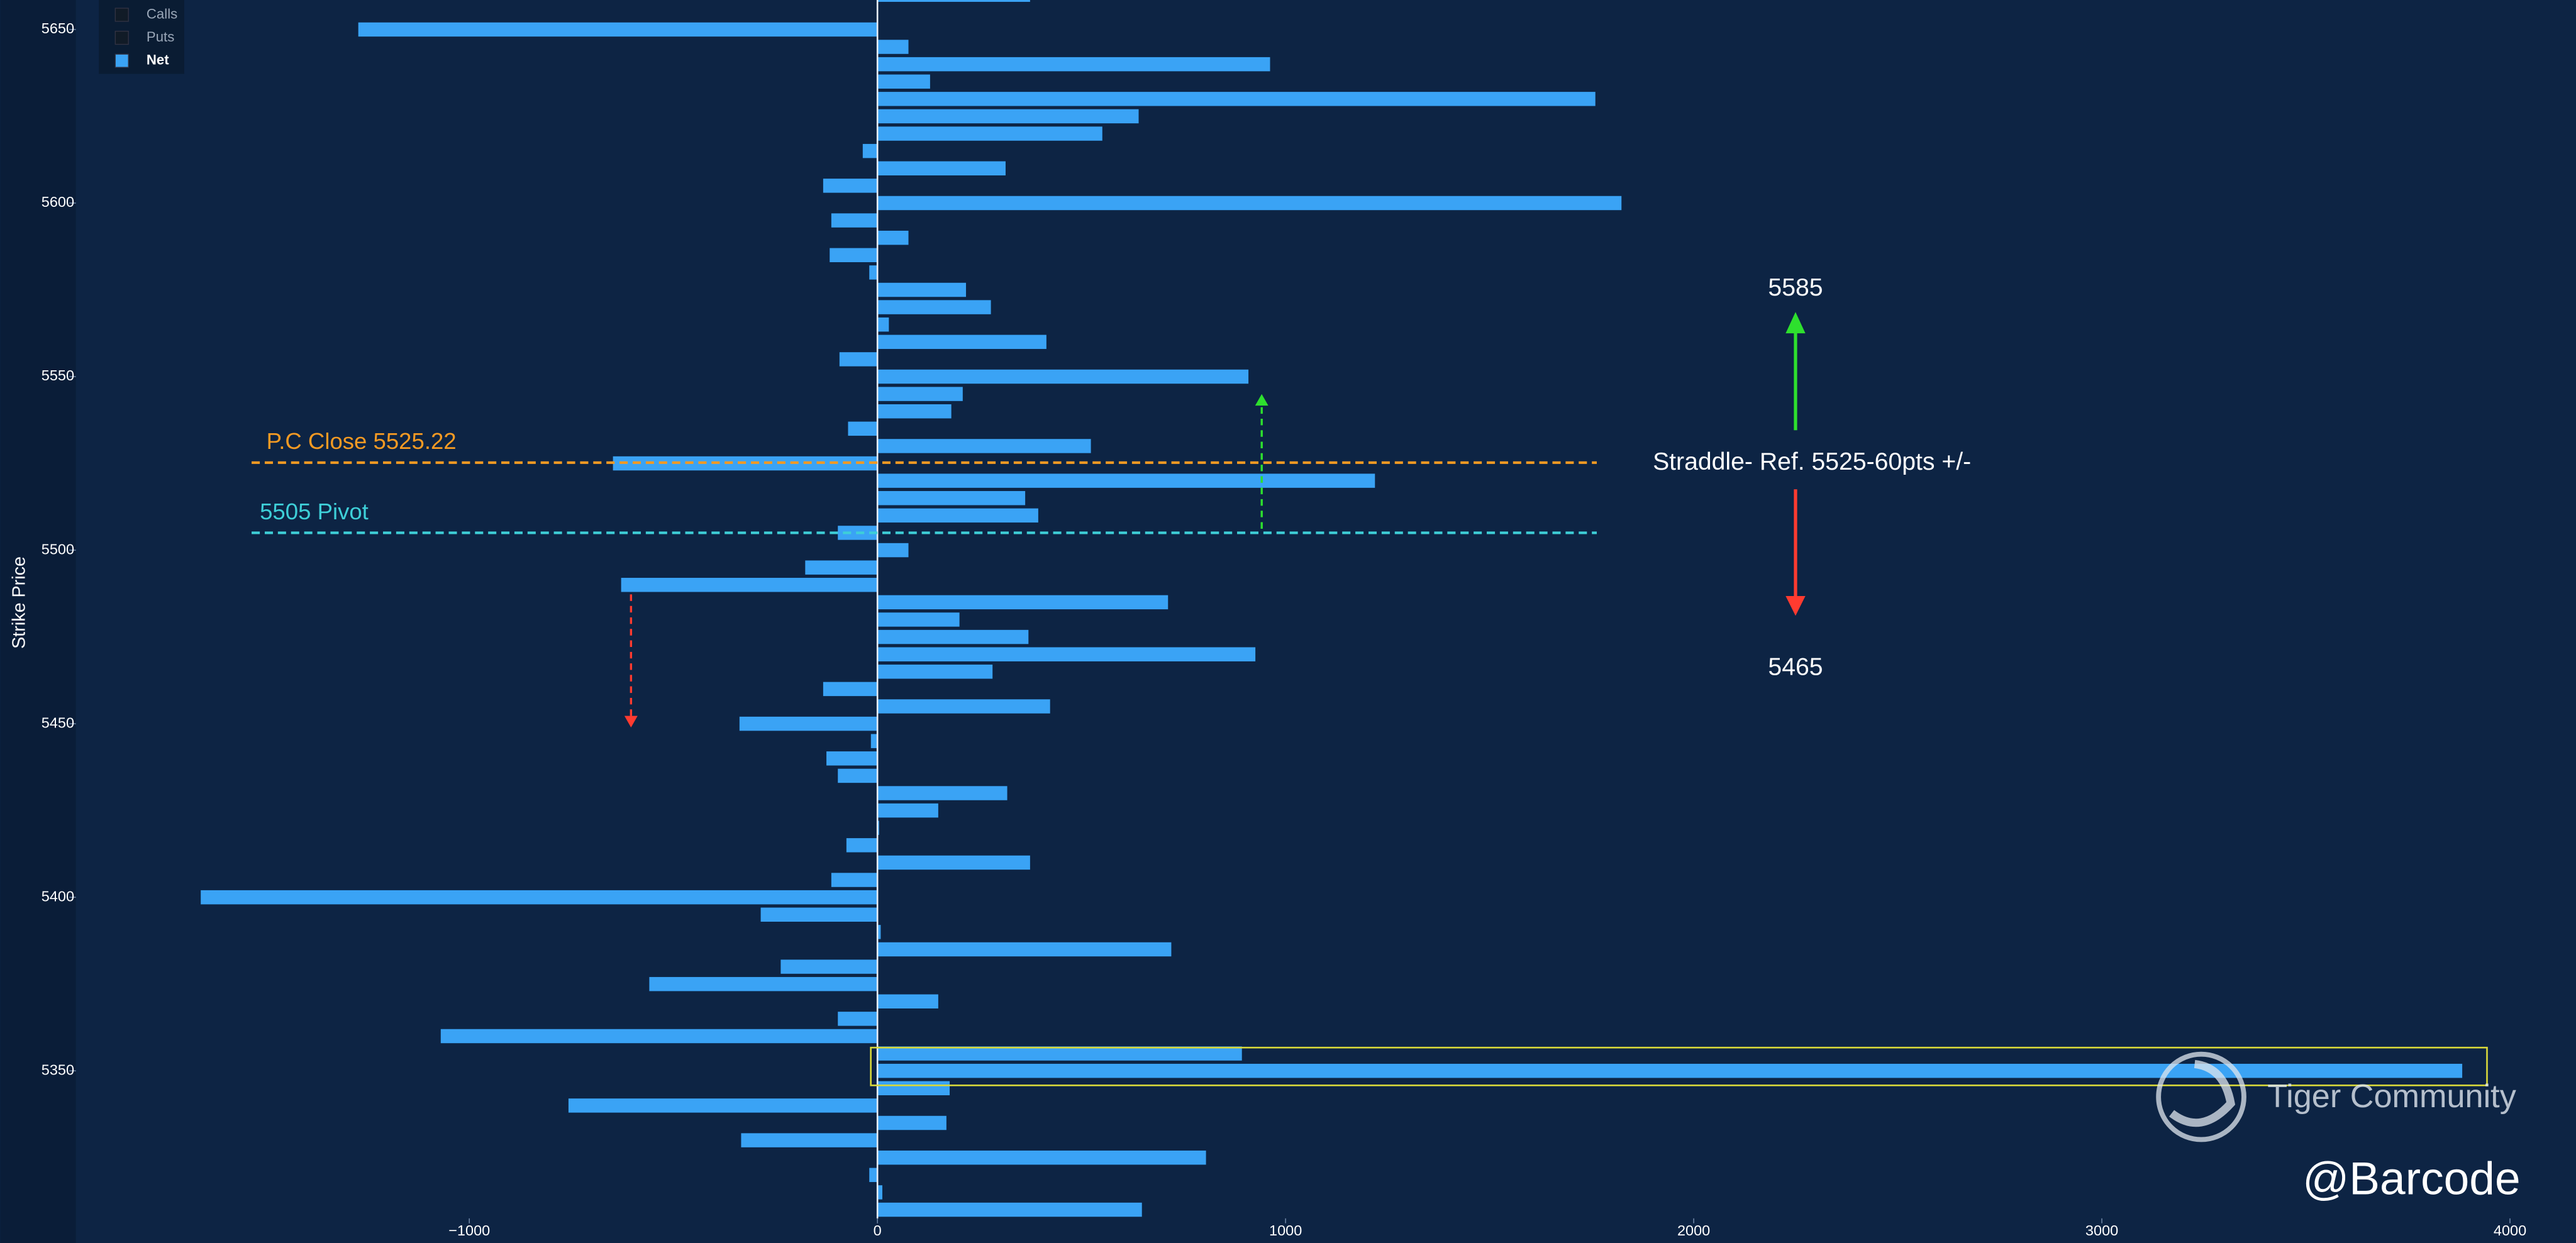  I want to click on x-tick-label: 0, so click(878, 1230).